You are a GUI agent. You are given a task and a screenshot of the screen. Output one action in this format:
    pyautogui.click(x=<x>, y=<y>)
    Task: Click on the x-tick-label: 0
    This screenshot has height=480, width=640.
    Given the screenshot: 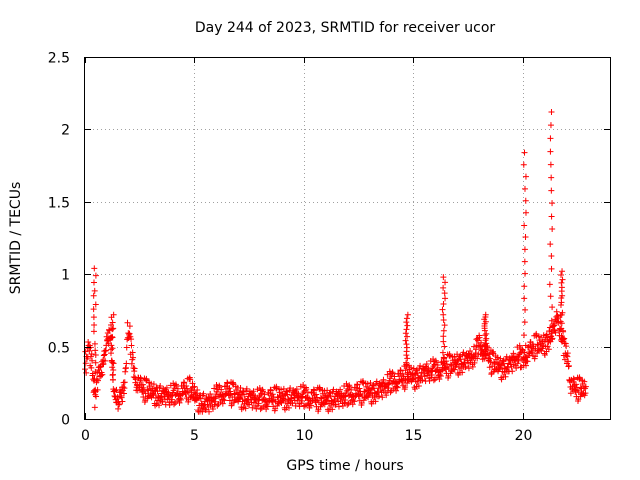 What is the action you would take?
    pyautogui.click(x=85, y=436)
    